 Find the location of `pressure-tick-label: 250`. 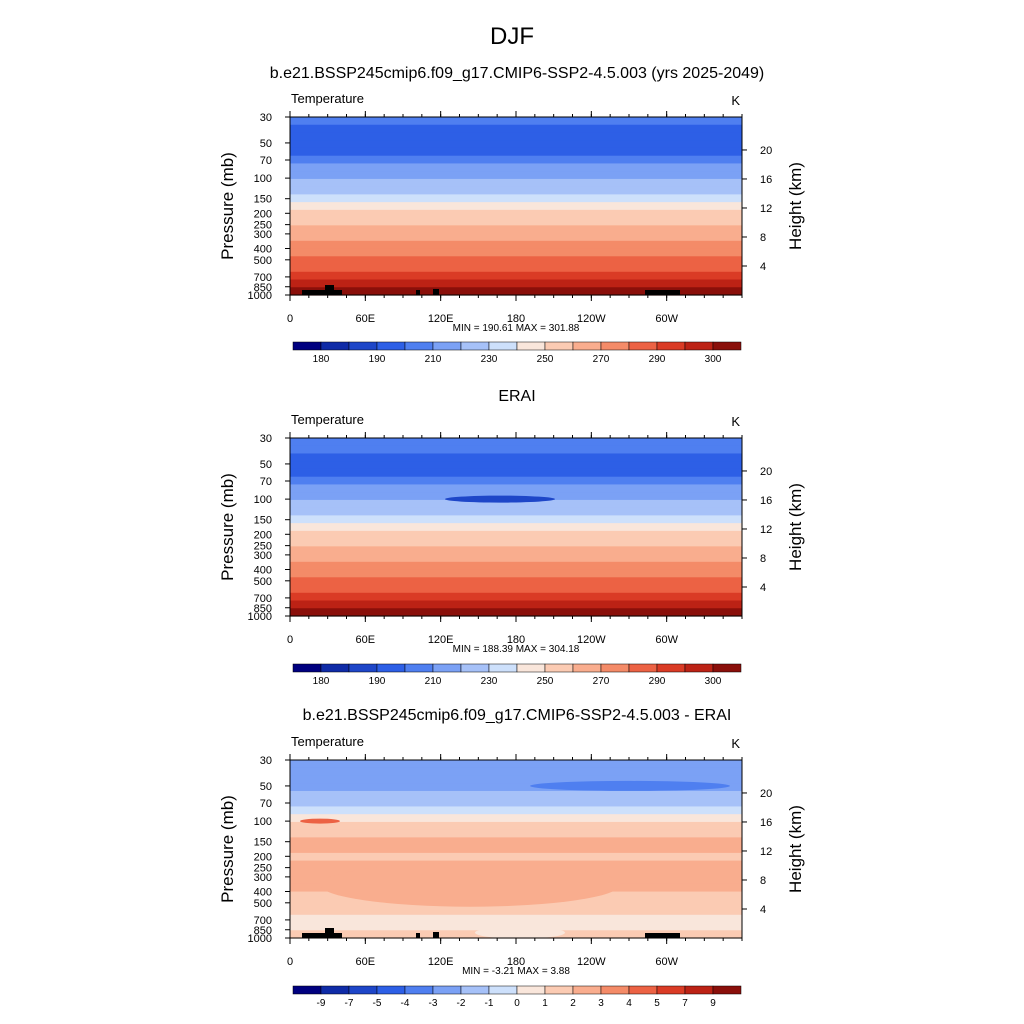

pressure-tick-label: 250 is located at coordinates (263, 547).